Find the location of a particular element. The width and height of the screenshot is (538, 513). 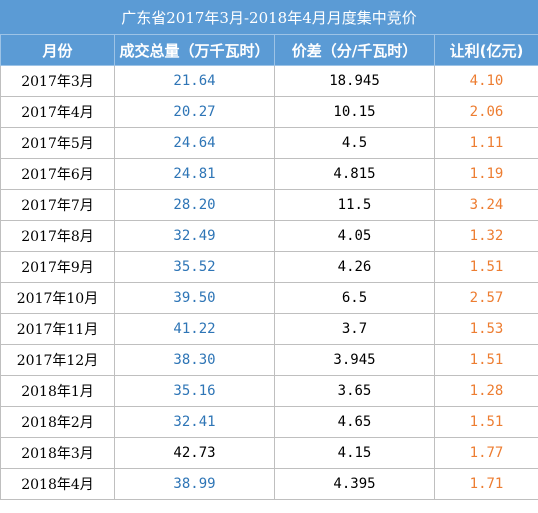

cell-profit: 1.77 is located at coordinates (486, 453).